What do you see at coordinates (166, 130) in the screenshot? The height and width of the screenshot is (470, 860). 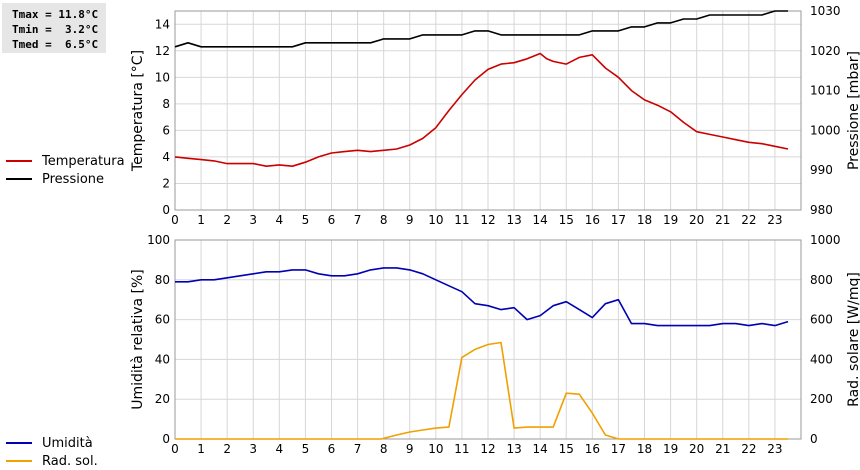 I see `y-tick-label: 6` at bounding box center [166, 130].